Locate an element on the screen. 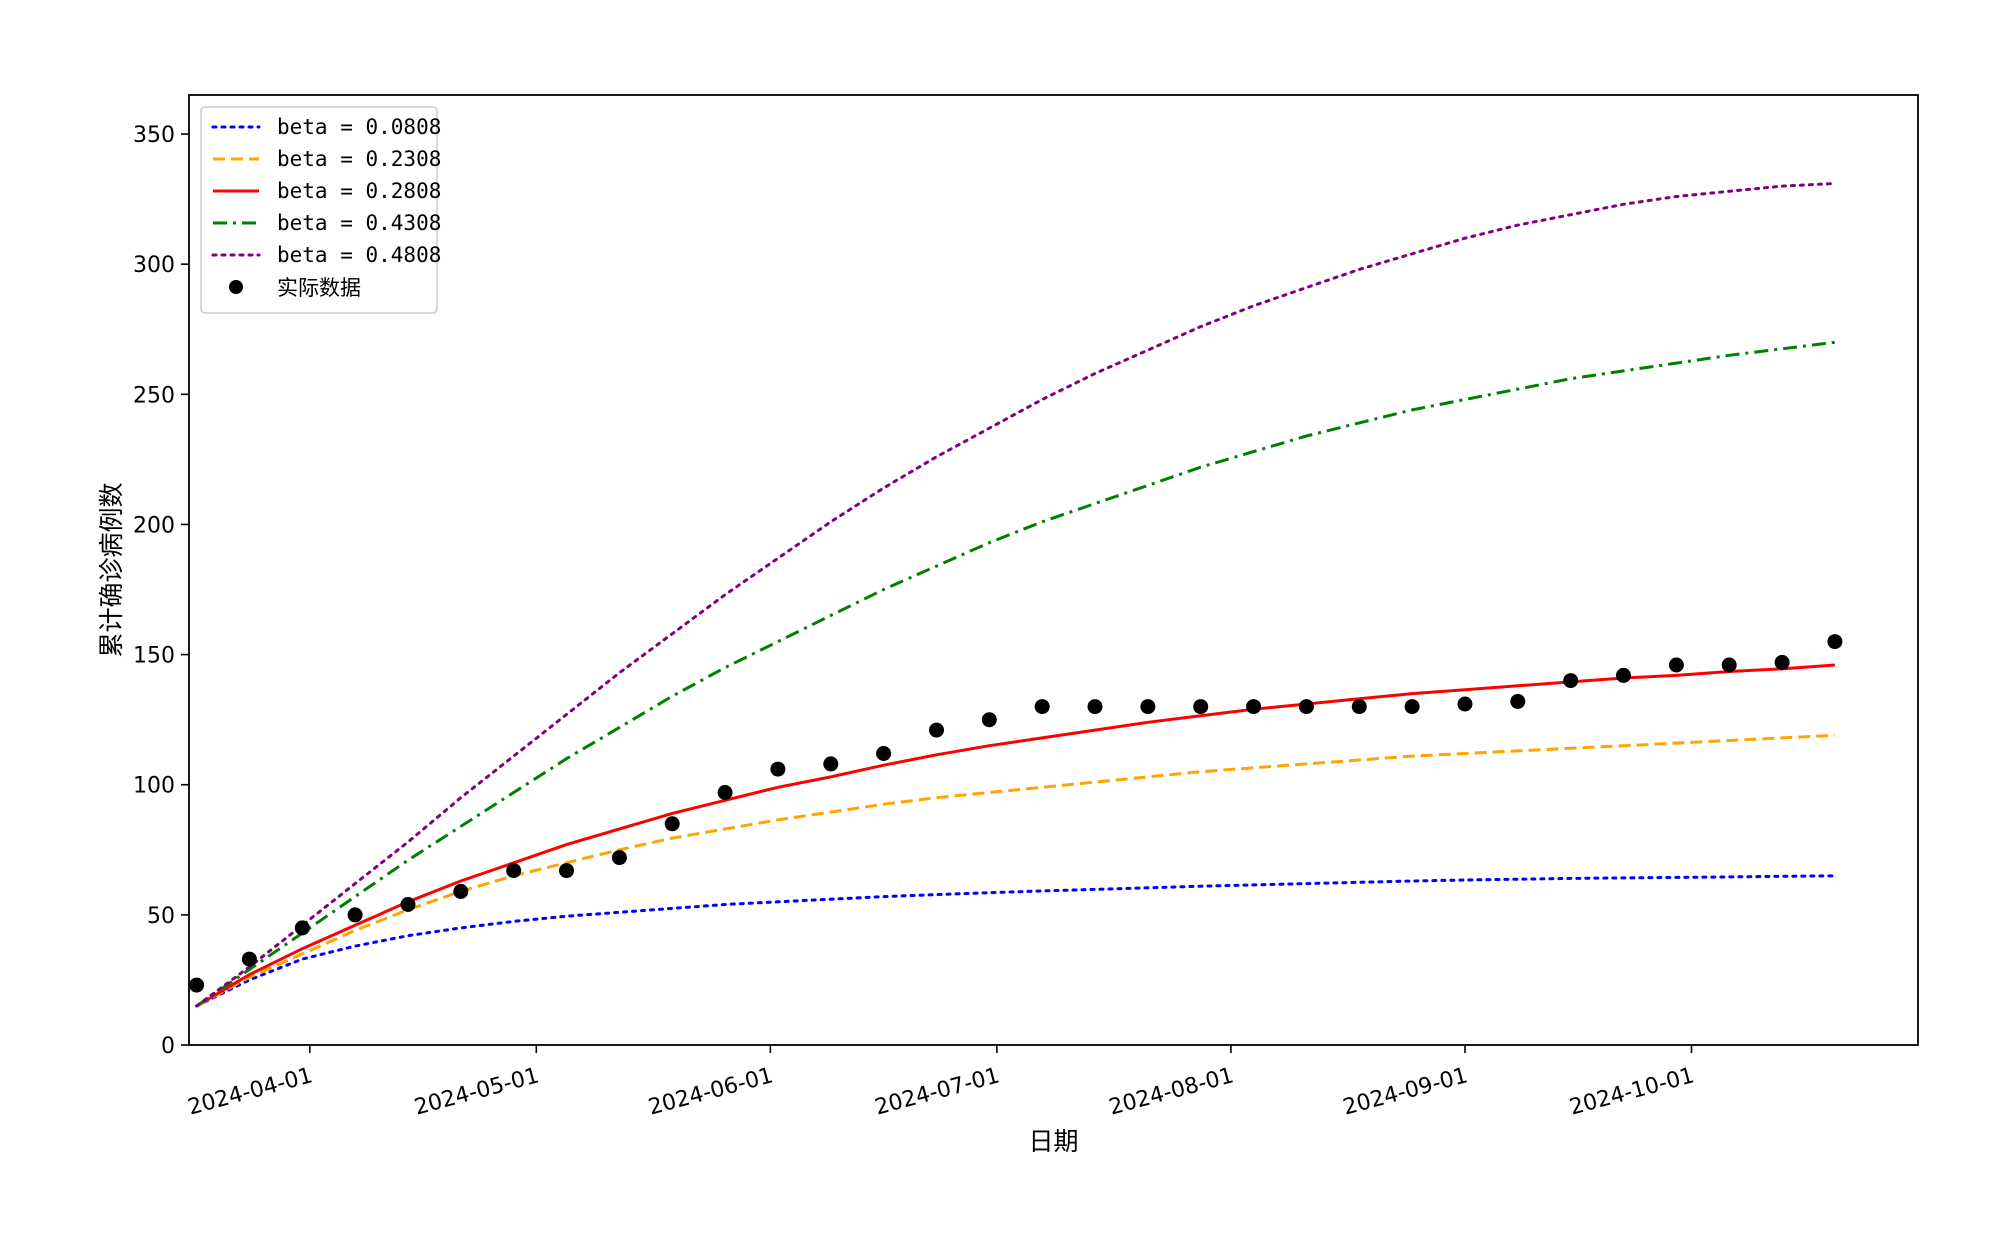  y-tick-label: 150 is located at coordinates (154, 656).